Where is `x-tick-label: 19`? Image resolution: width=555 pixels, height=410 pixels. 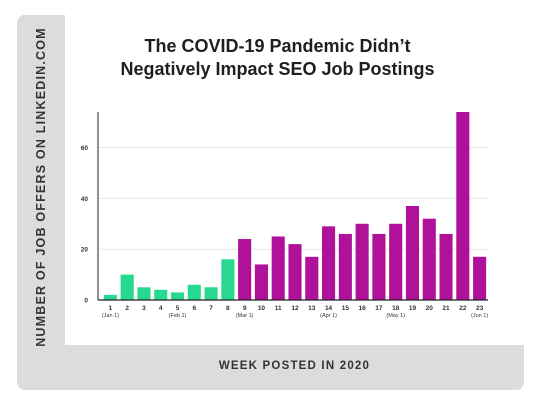
x-tick-label: 19 is located at coordinates (413, 308).